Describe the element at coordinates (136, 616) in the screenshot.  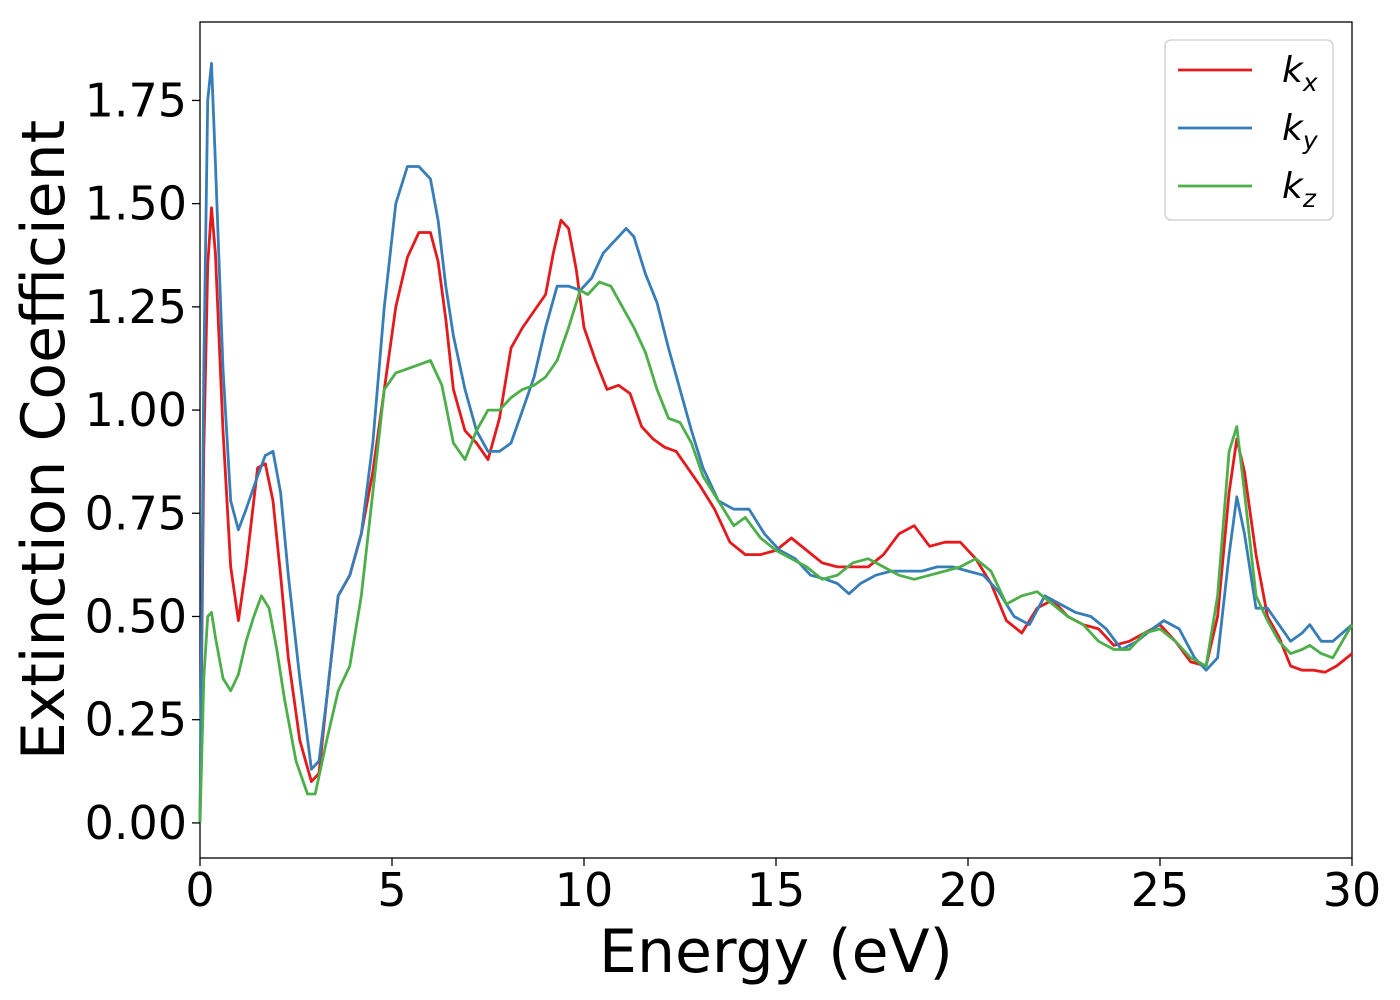
I see `y-tick-label: 0.50` at that location.